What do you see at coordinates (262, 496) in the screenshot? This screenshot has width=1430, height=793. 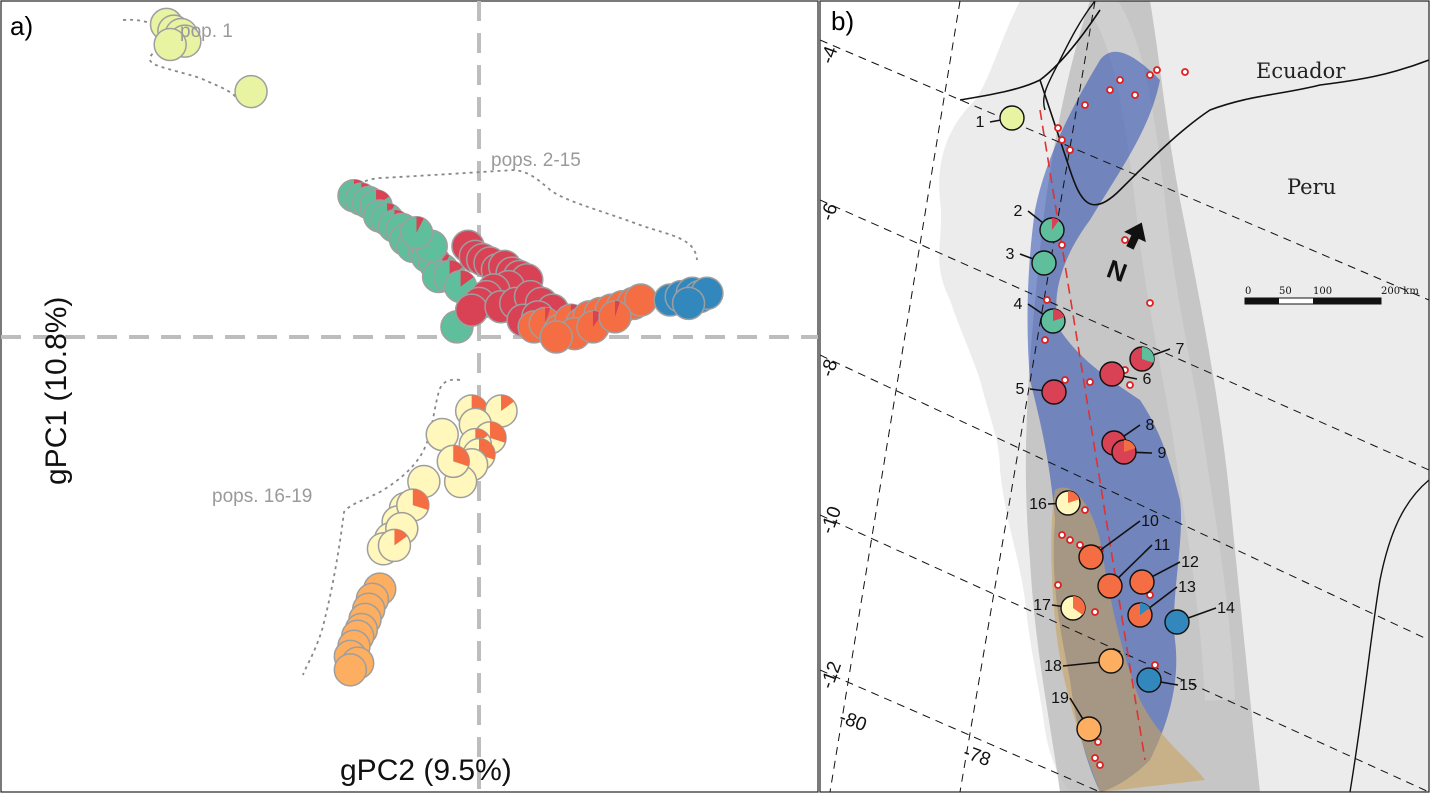 I see `group-label-pops16-19: pops. 16-19` at bounding box center [262, 496].